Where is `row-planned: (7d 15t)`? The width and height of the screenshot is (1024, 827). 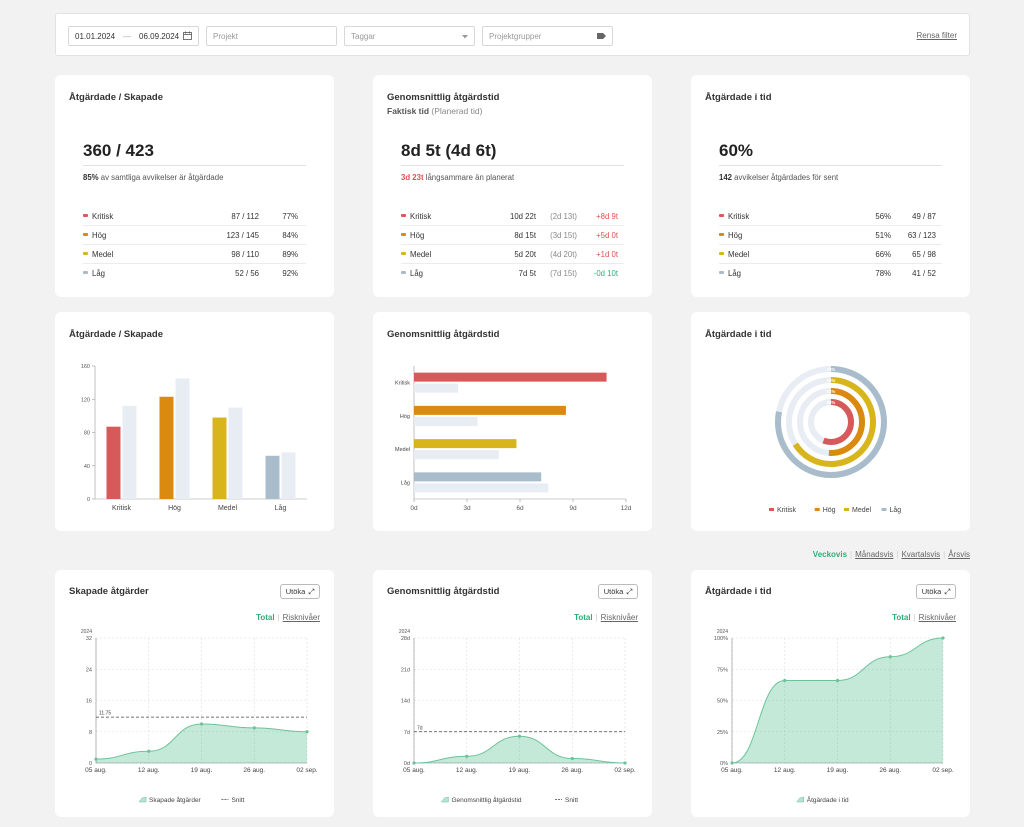 row-planned: (7d 15t) is located at coordinates (563, 273).